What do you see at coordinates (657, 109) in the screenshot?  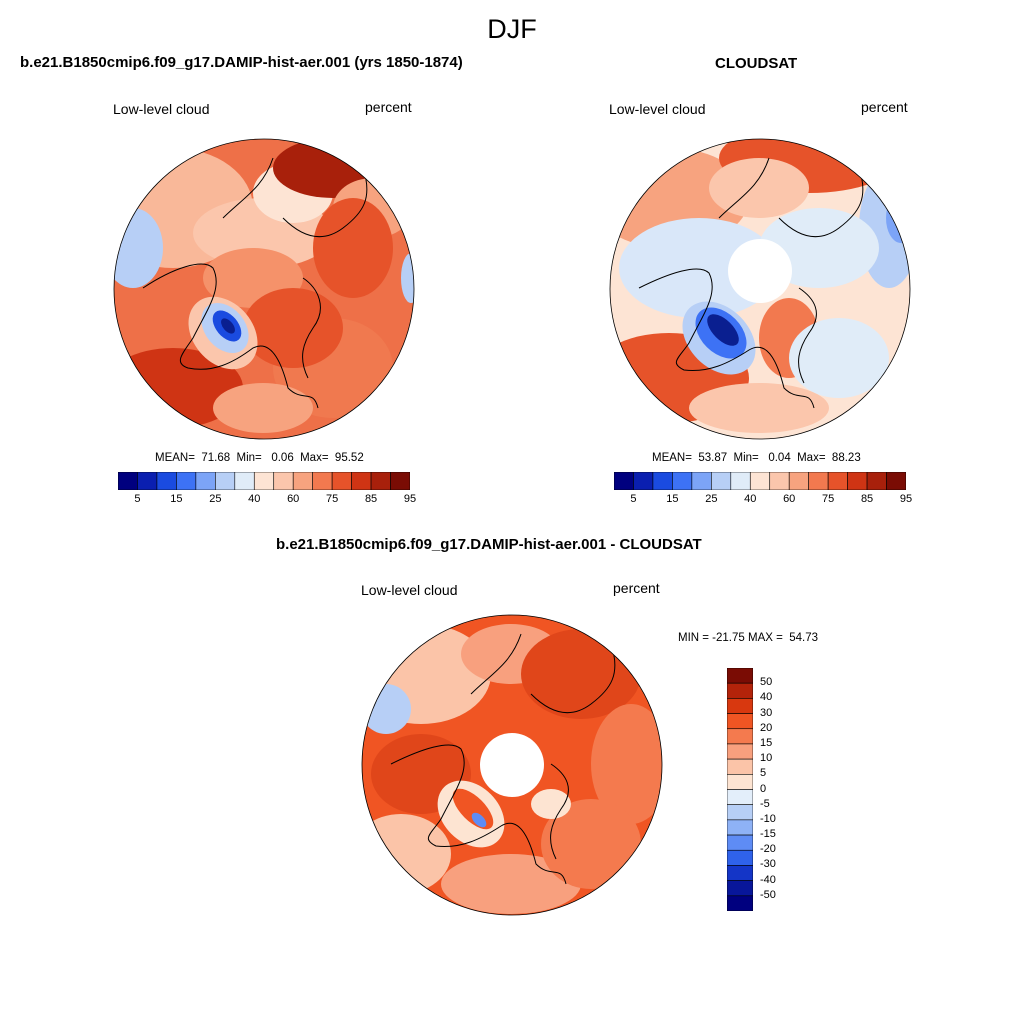 I see `panel2-variable: Low-level cloud` at bounding box center [657, 109].